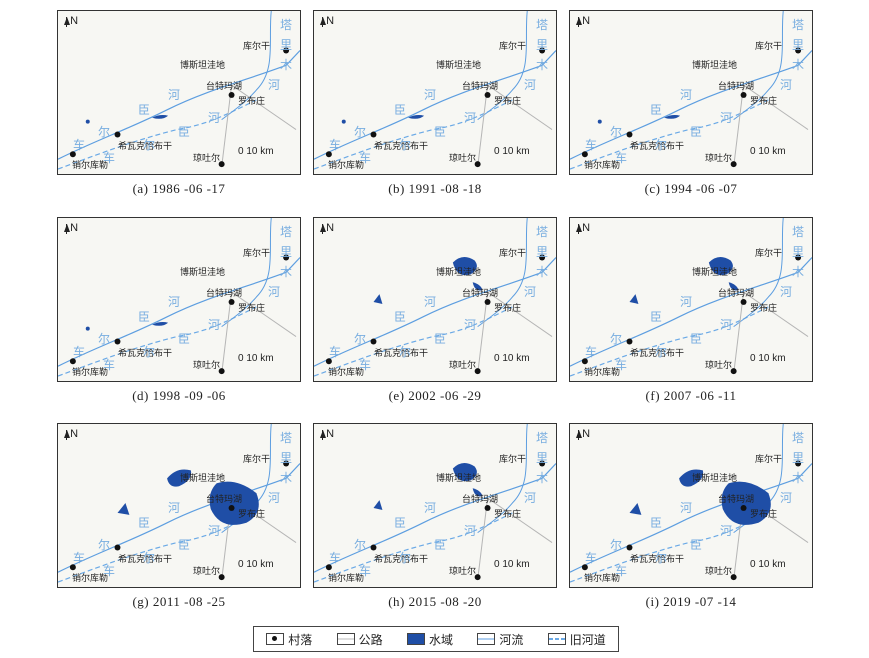  What do you see at coordinates (691, 503) in the screenshot?
I see `base-map` at bounding box center [691, 503].